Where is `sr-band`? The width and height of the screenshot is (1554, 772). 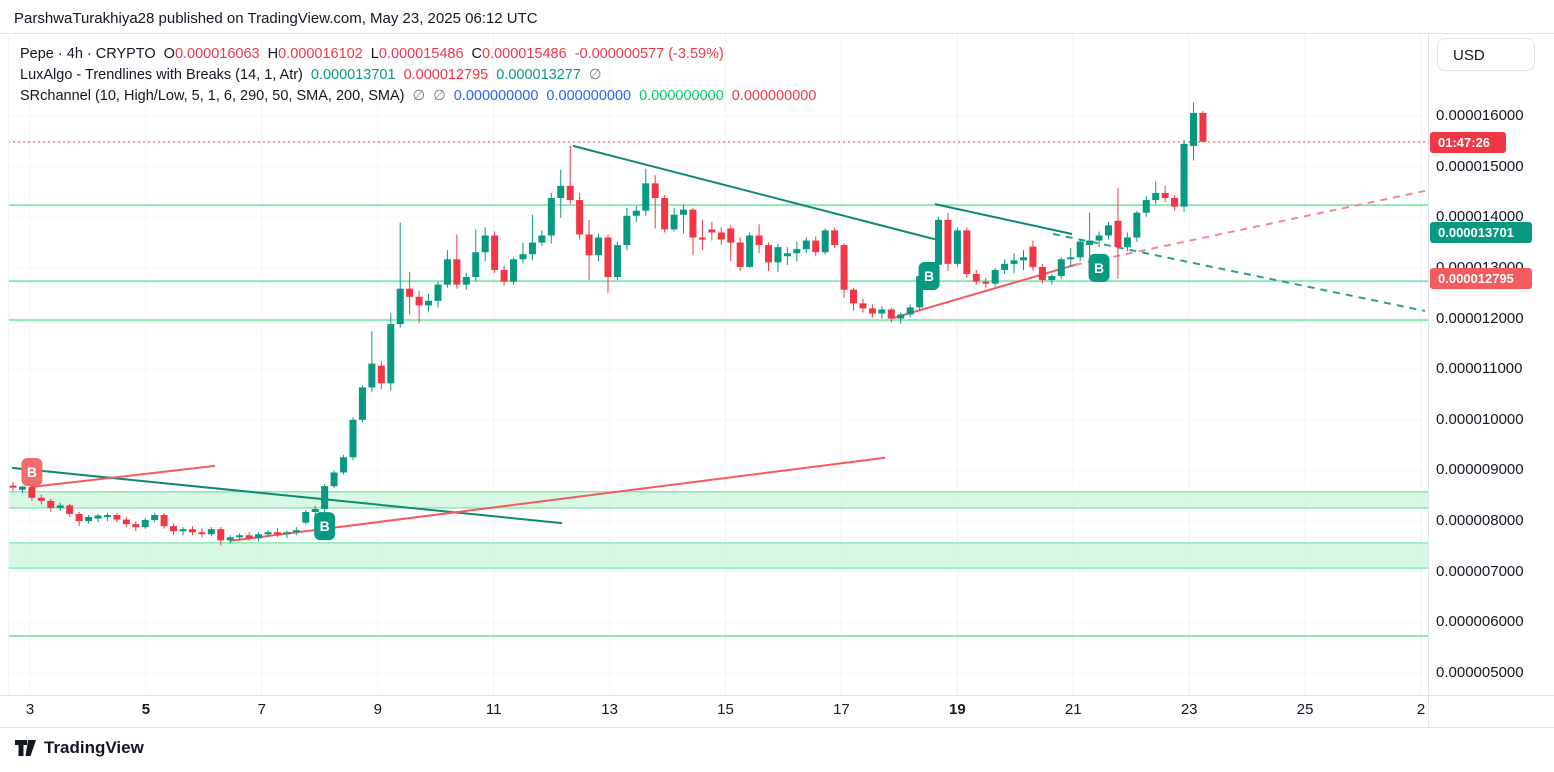 sr-band is located at coordinates (718, 555).